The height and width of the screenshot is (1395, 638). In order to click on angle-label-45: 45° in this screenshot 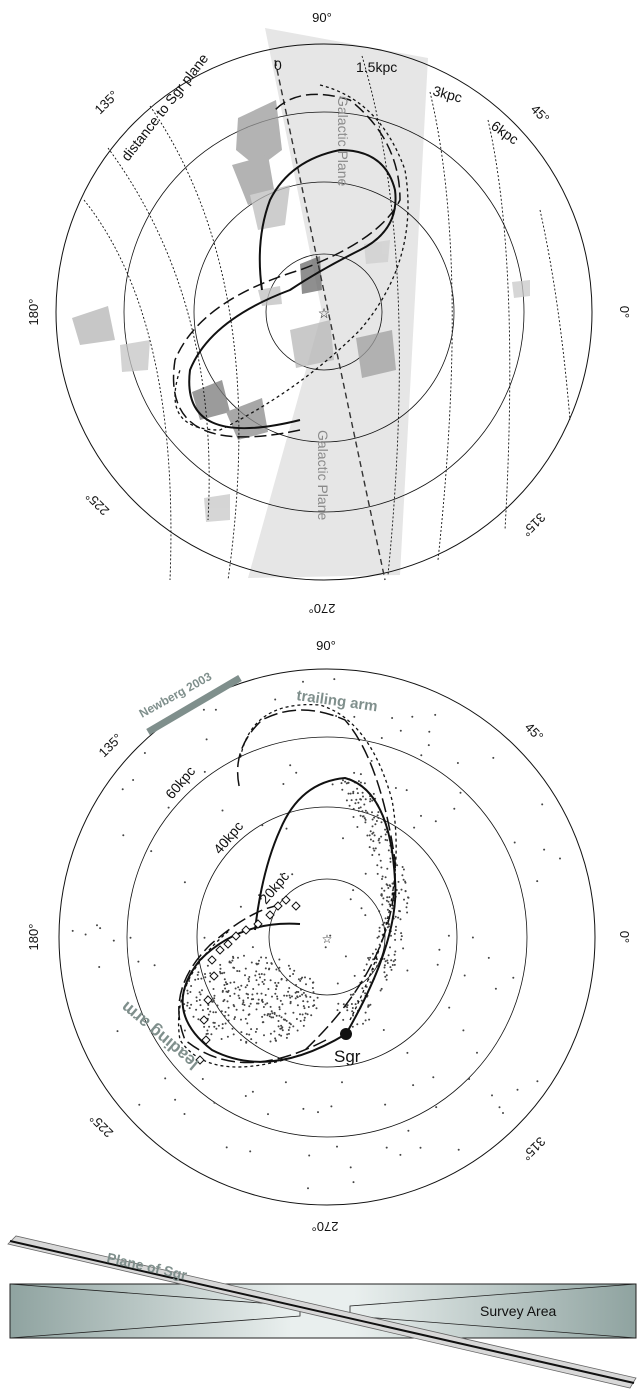, I will do `click(540, 114)`.